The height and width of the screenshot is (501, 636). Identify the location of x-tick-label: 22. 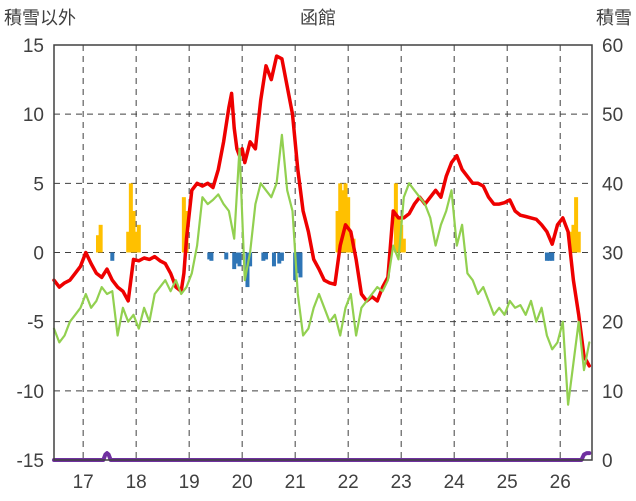
(348, 482).